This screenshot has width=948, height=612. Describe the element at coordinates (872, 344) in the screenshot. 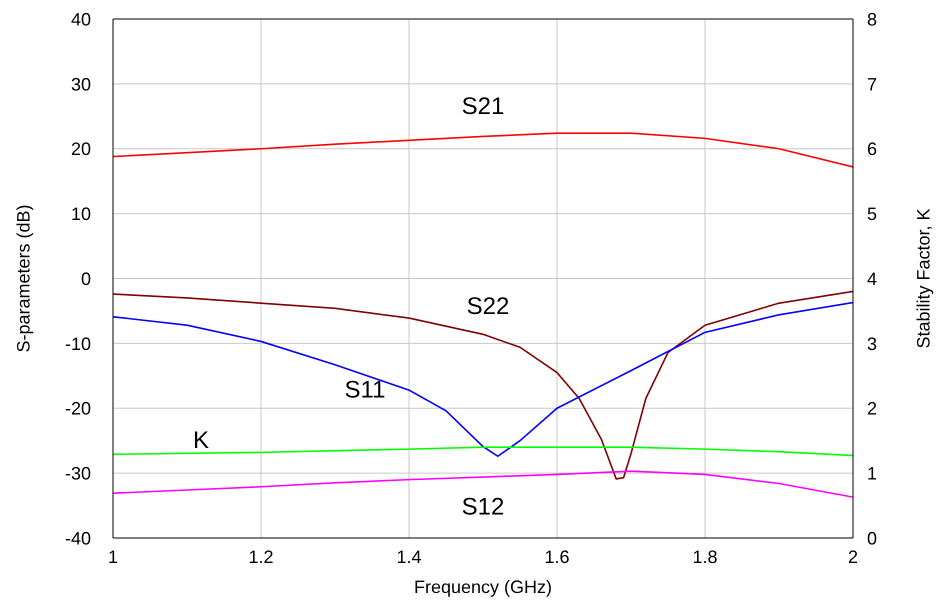

I see `y2-tick-label: 3` at that location.